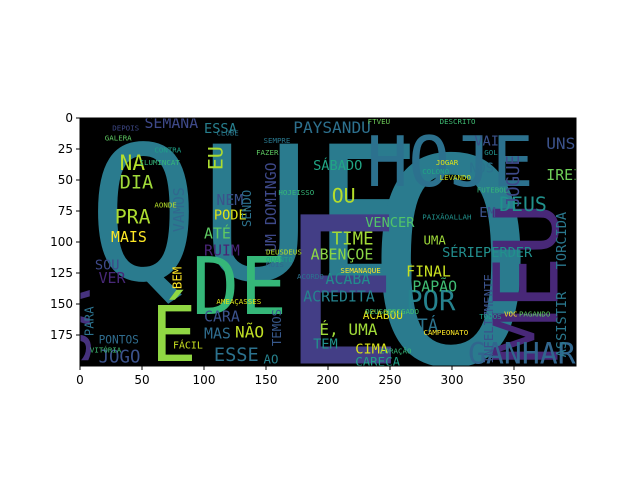  I want to click on wordcloud-word: CARA, so click(222, 316).